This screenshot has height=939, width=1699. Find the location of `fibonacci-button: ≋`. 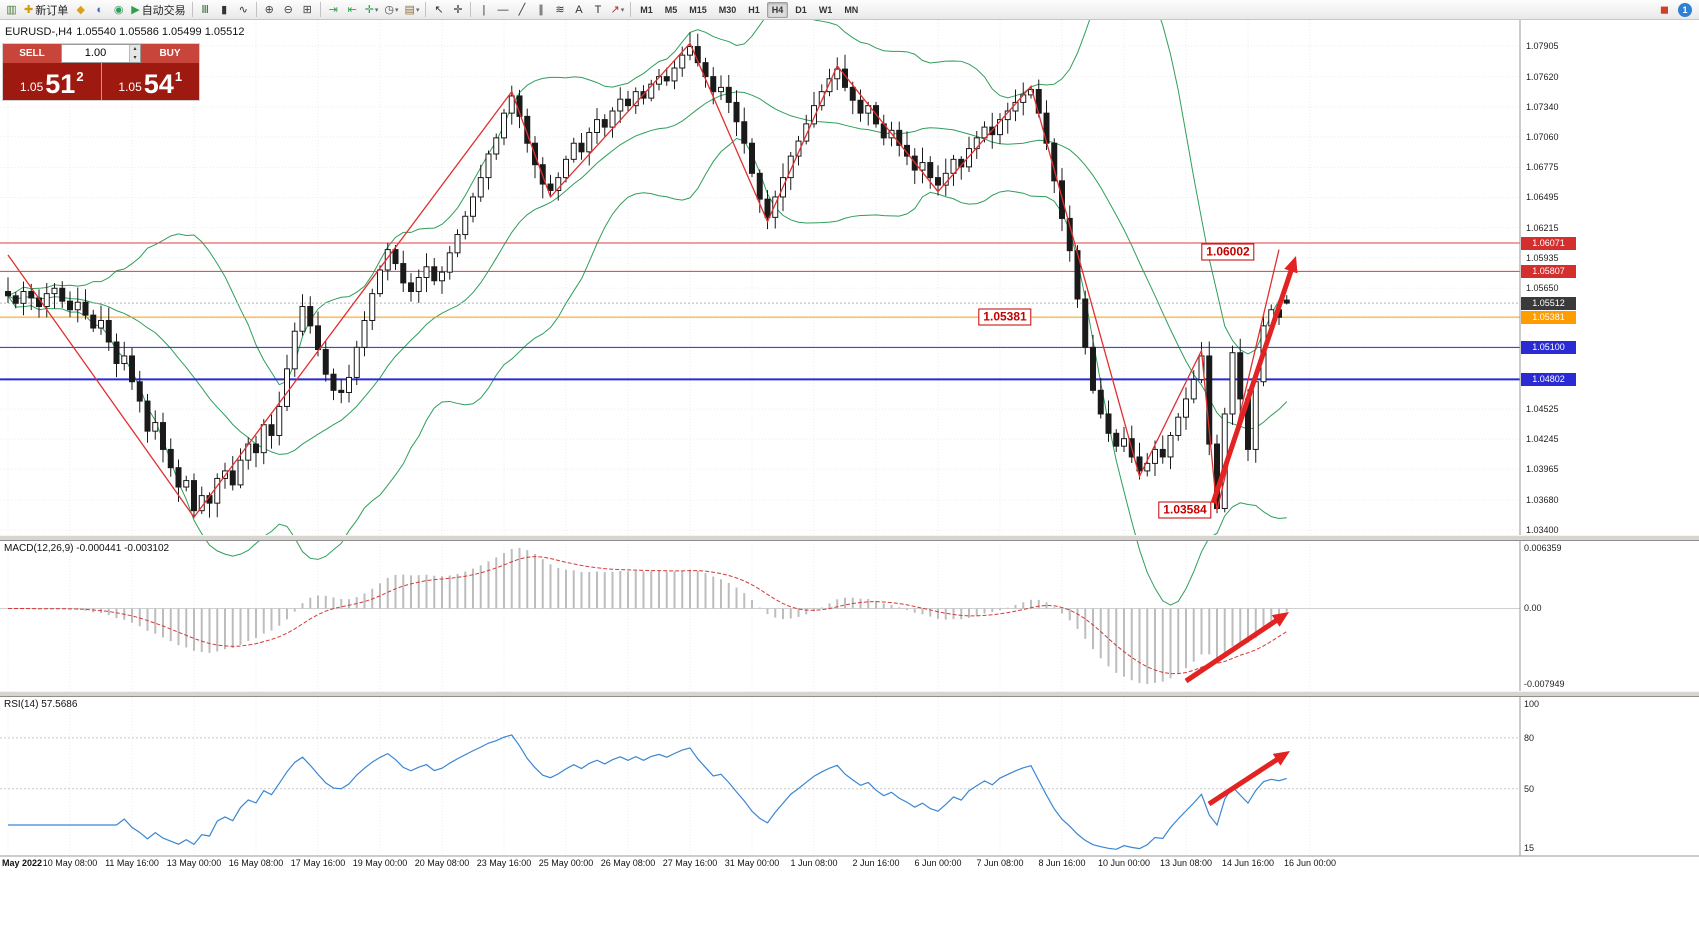

fibonacci-button: ≋ is located at coordinates (559, 10).